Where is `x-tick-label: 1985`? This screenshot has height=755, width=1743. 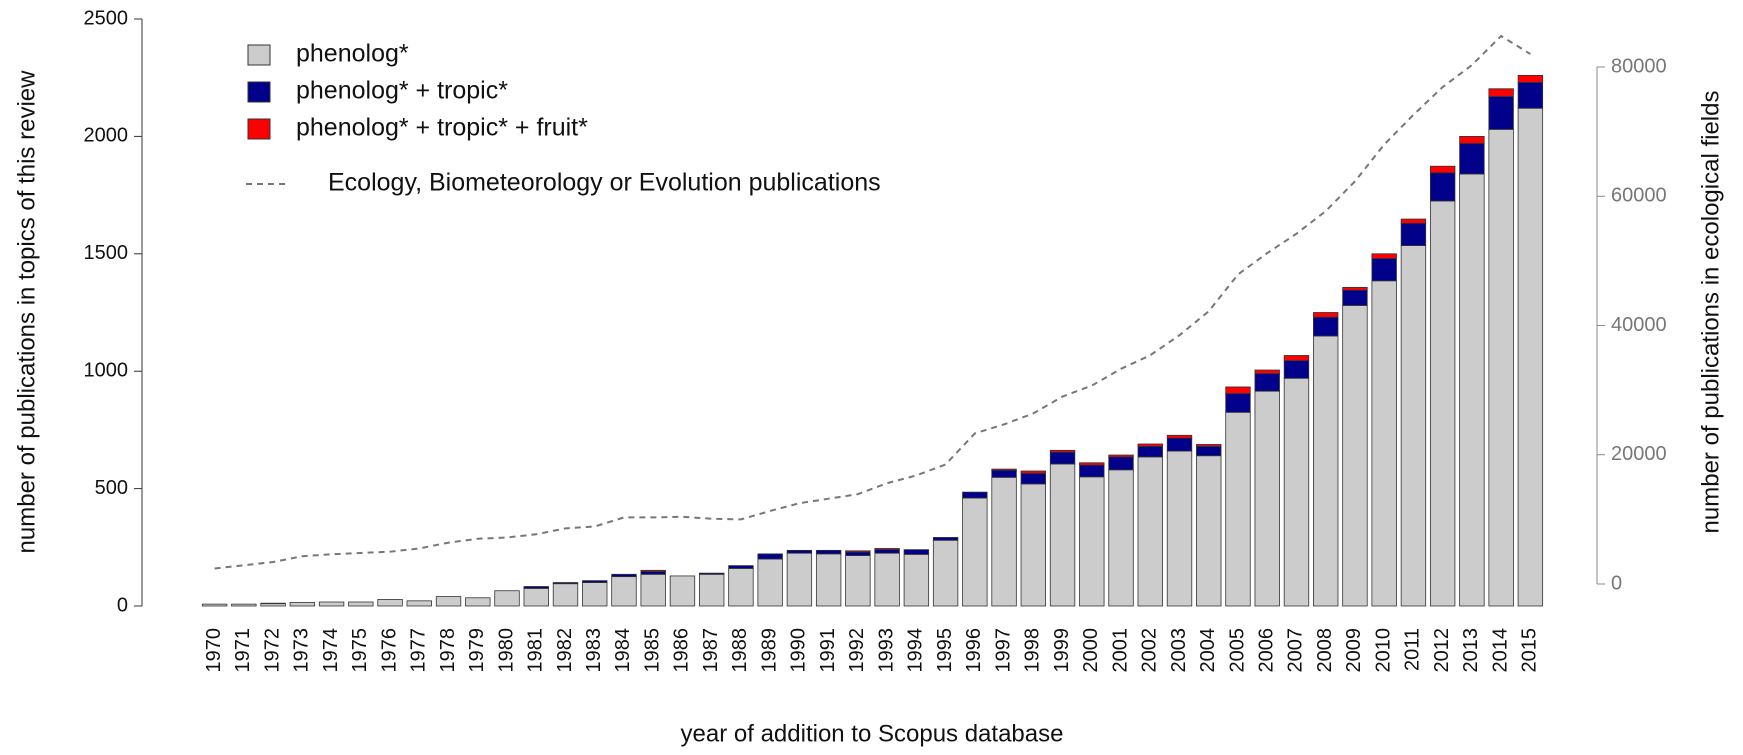
x-tick-label: 1985 is located at coordinates (652, 650).